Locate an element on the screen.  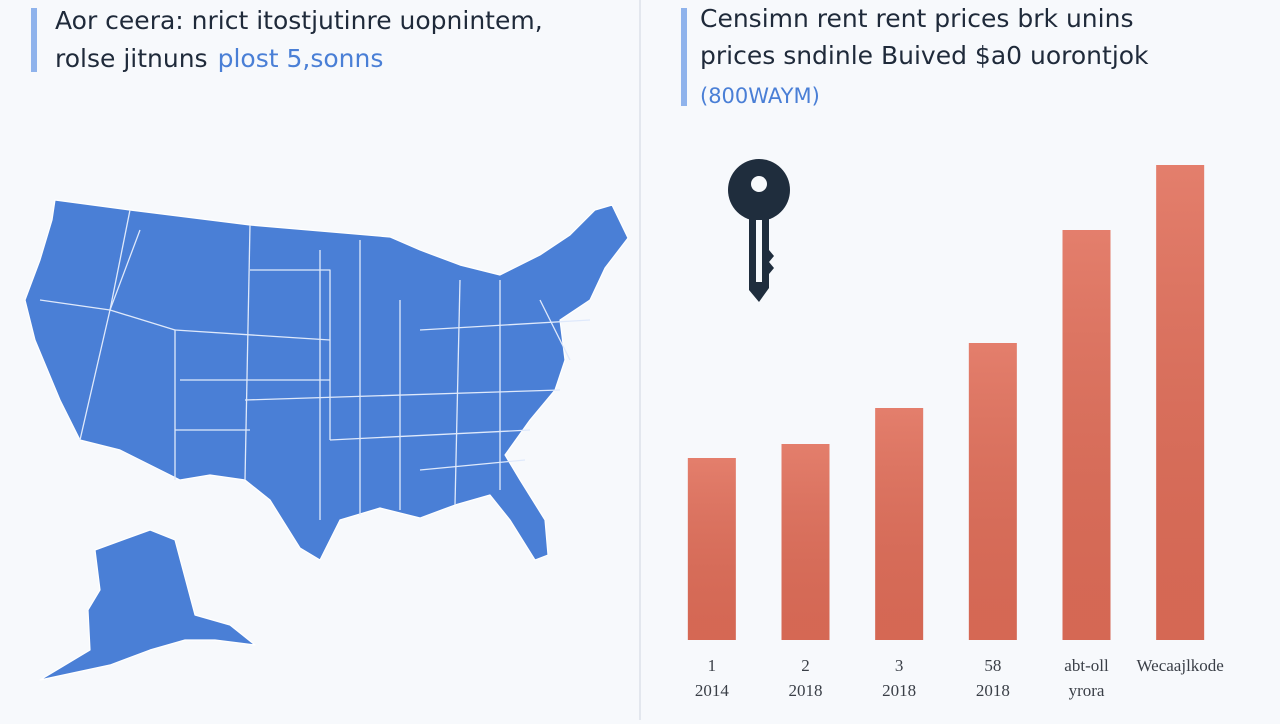
left-title-text: rolse jitnuns is located at coordinates (131, 58).